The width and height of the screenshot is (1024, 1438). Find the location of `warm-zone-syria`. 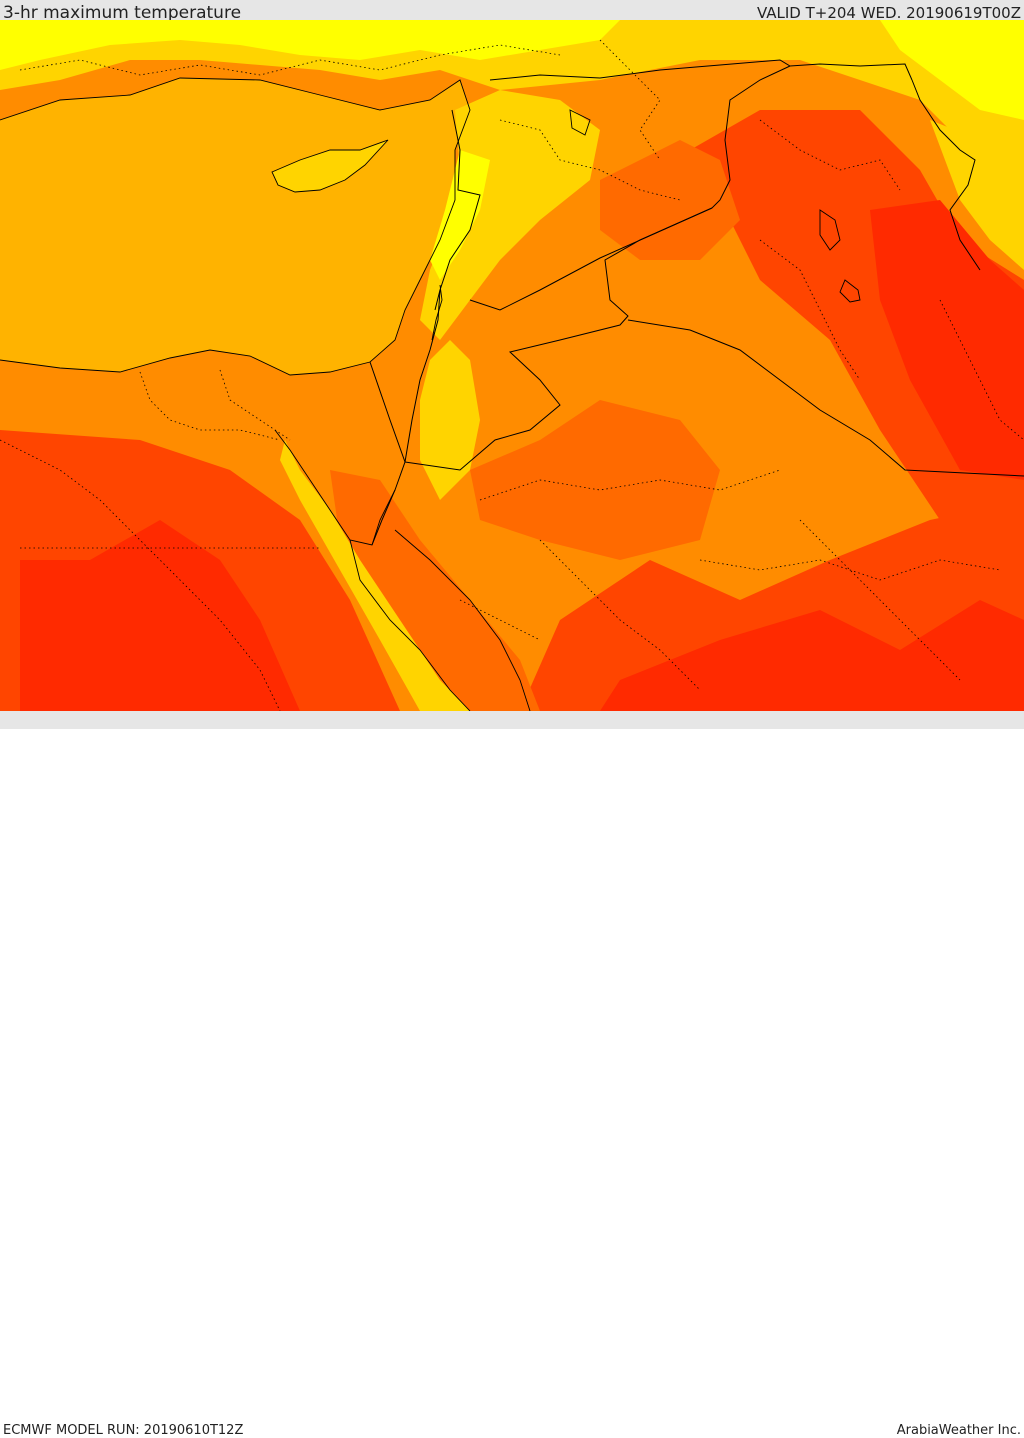

warm-zone-syria is located at coordinates (670, 200).